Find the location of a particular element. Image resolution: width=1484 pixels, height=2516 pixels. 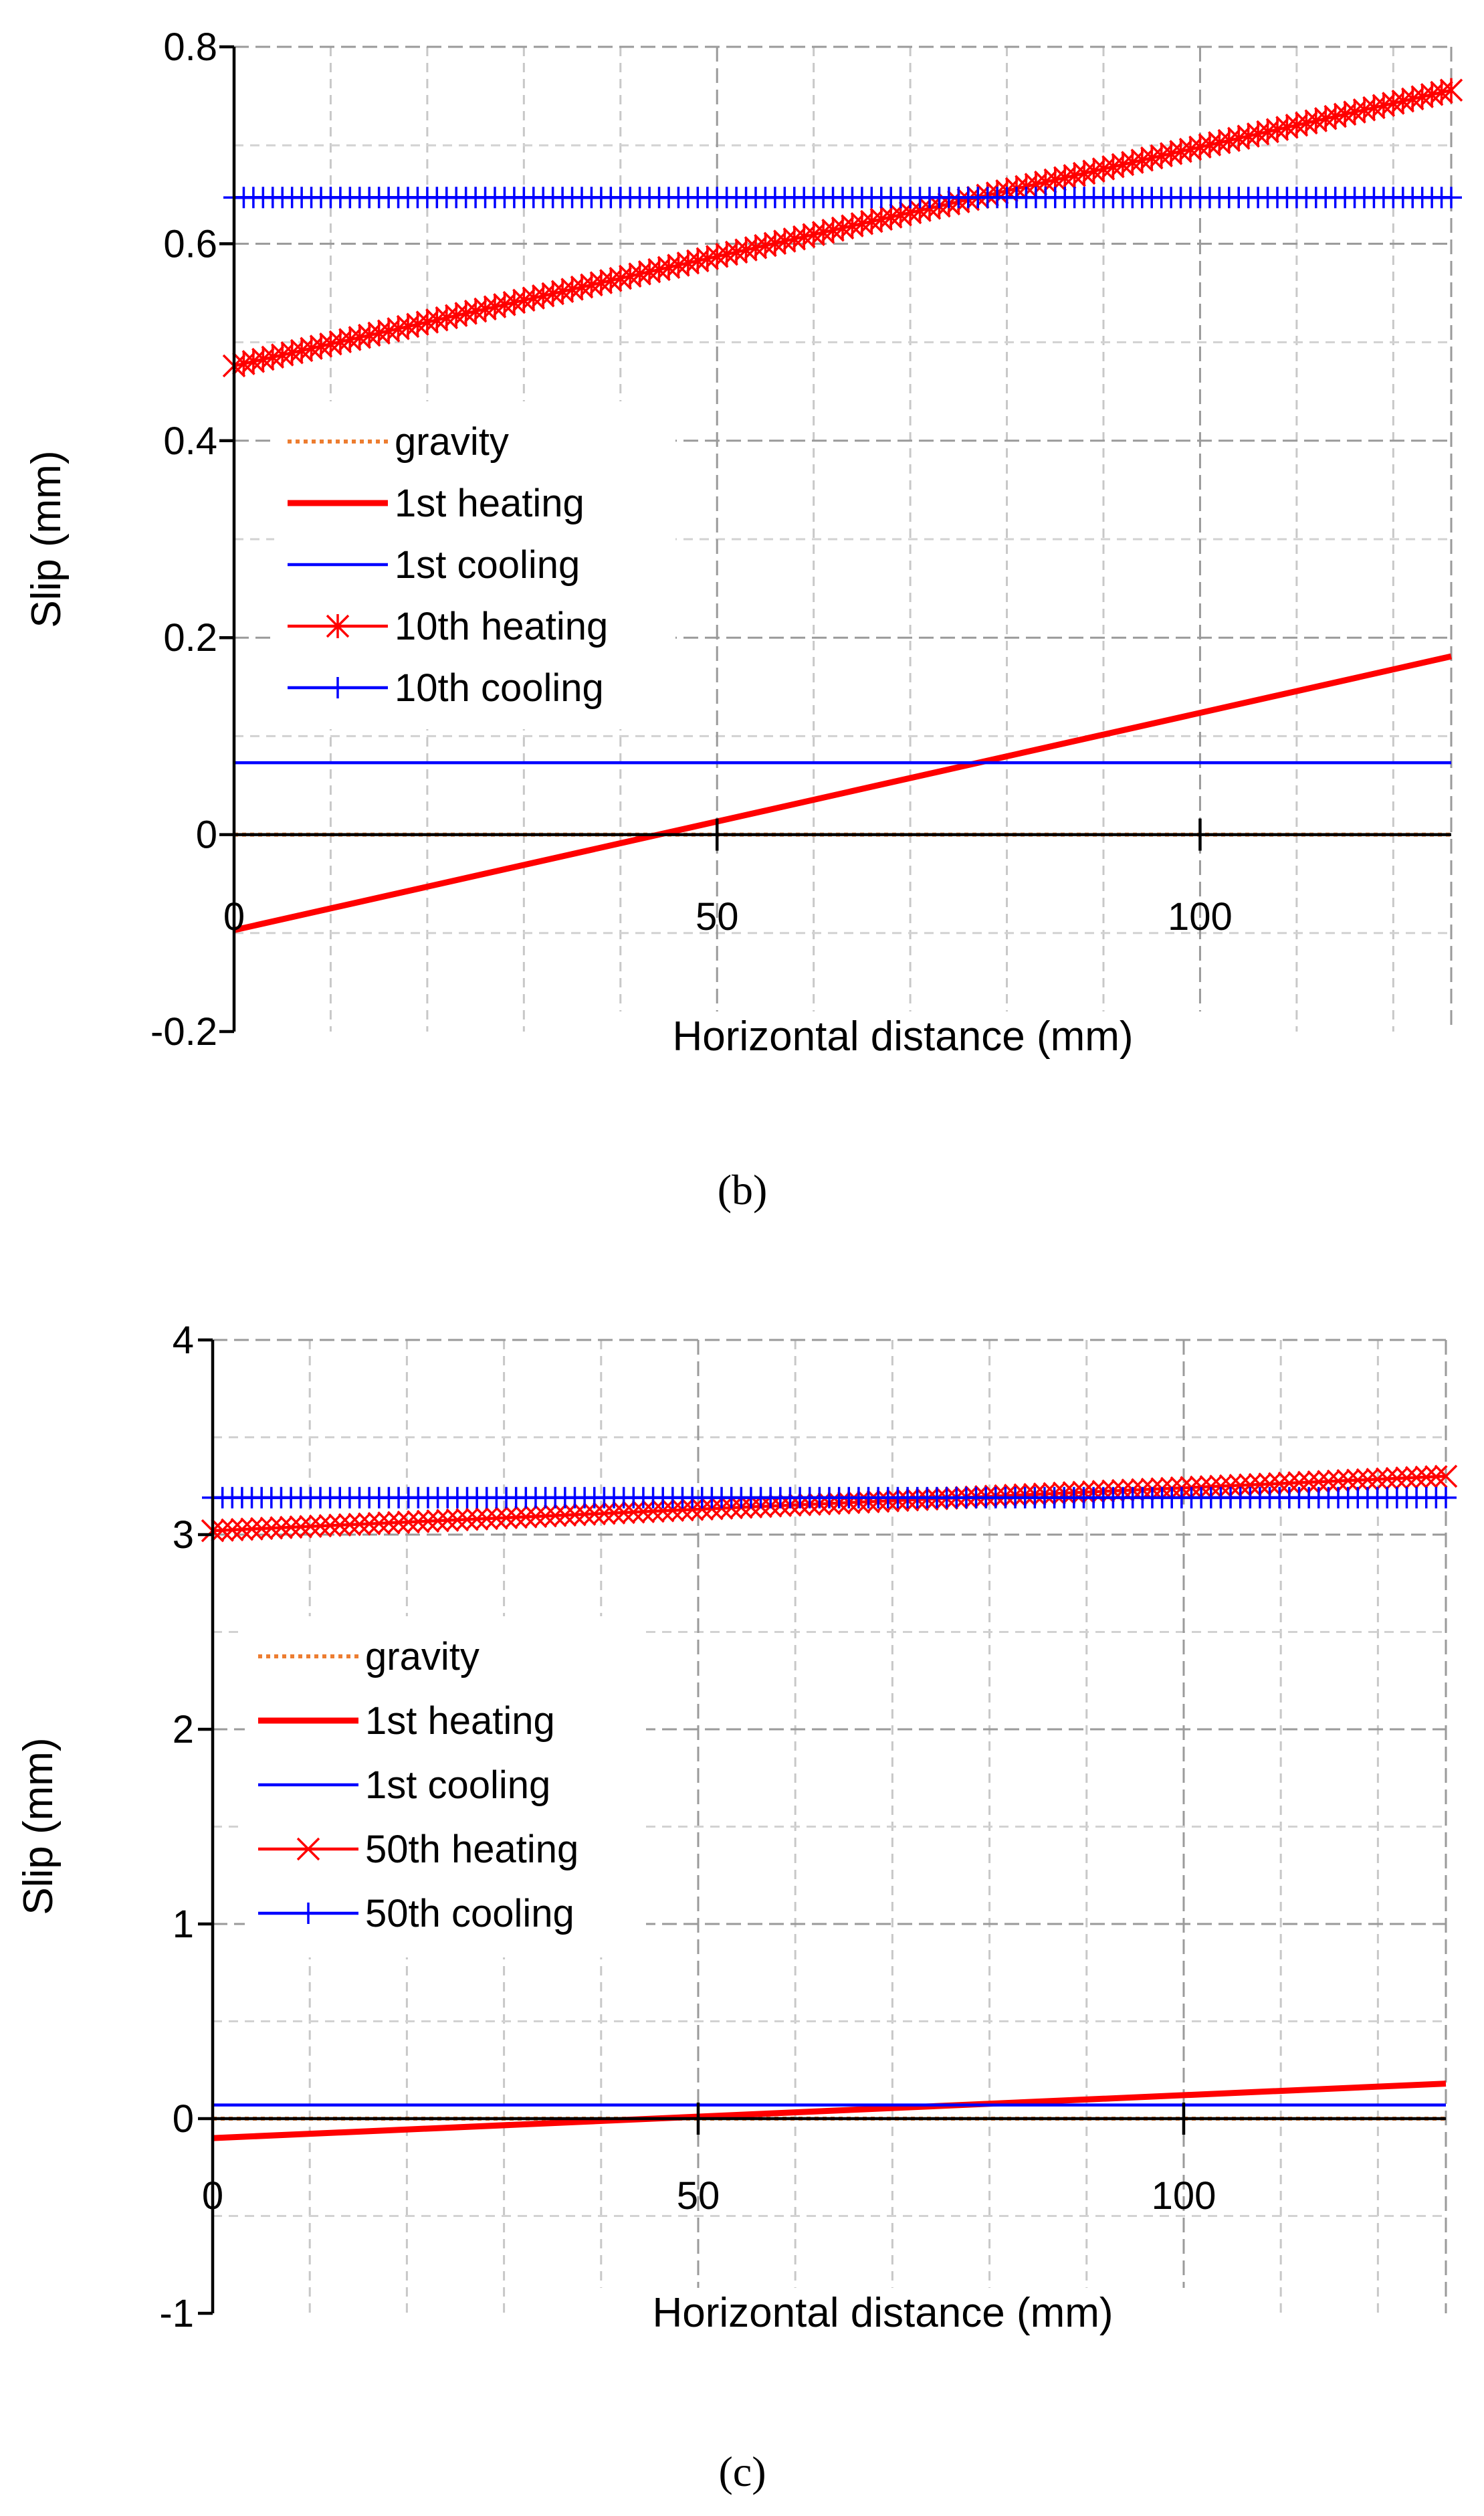

legend-item-50th-cooling-marker is located at coordinates (308, 1913).